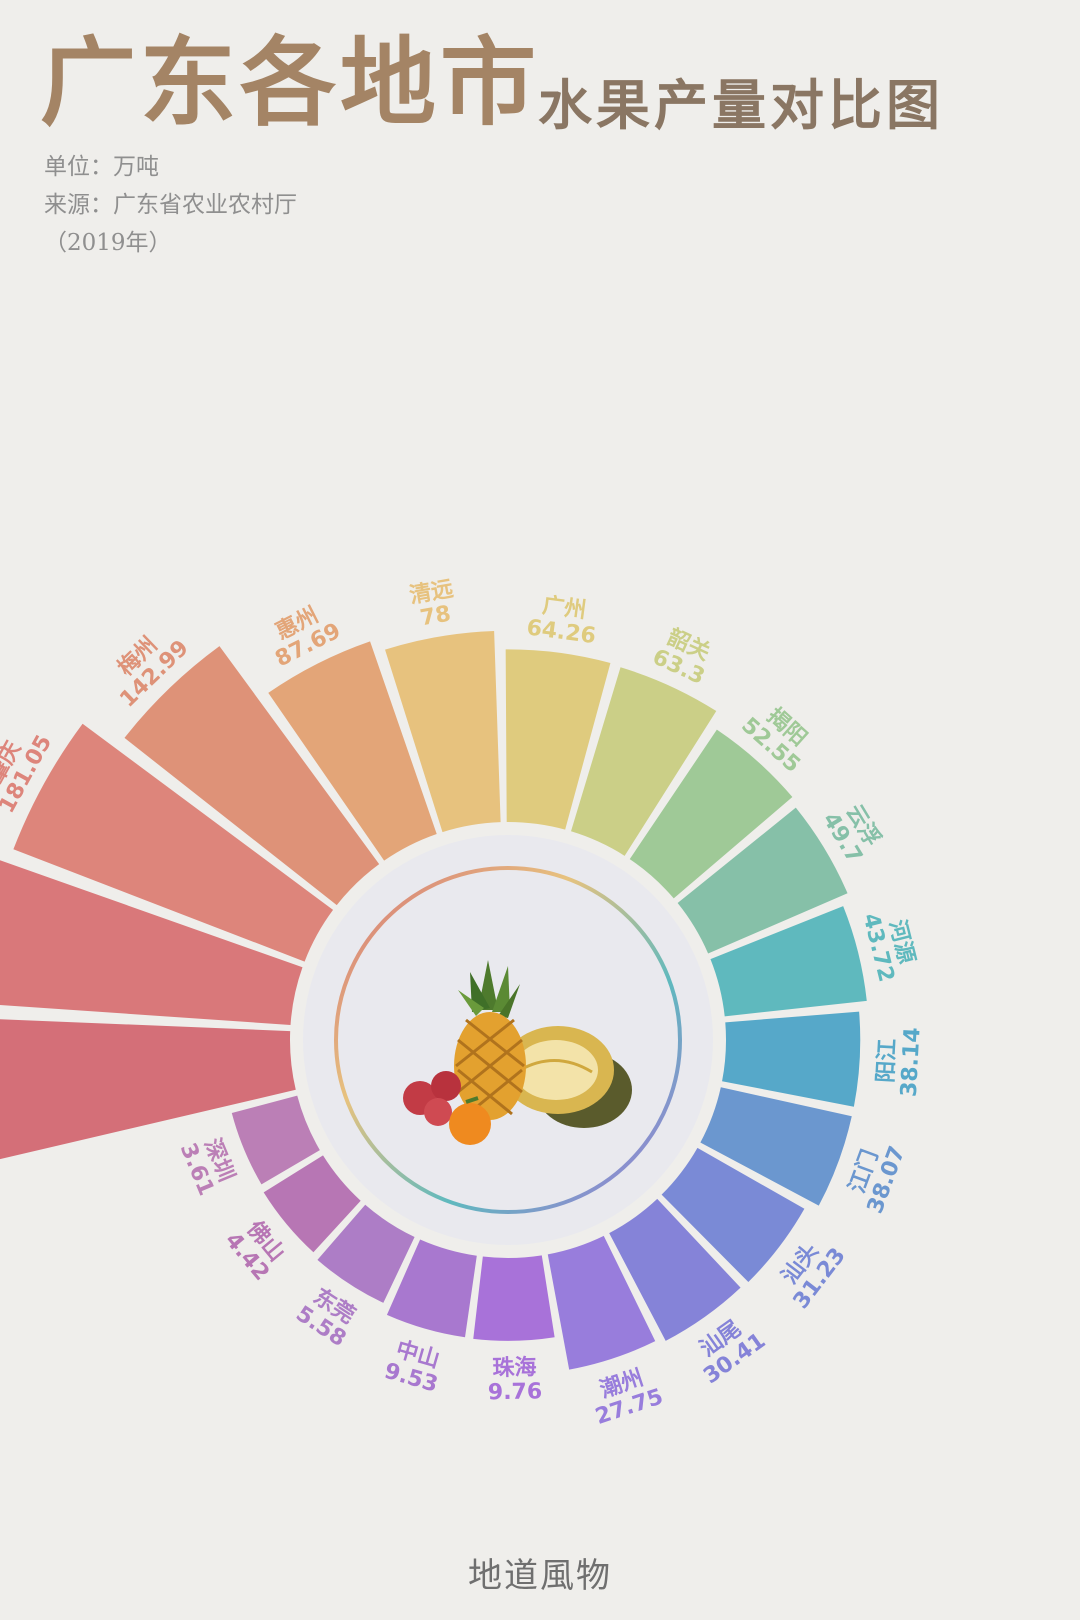 The image size is (1080, 1620). Describe the element at coordinates (561, 632) in the screenshot. I see `value-label: 64.26` at that location.